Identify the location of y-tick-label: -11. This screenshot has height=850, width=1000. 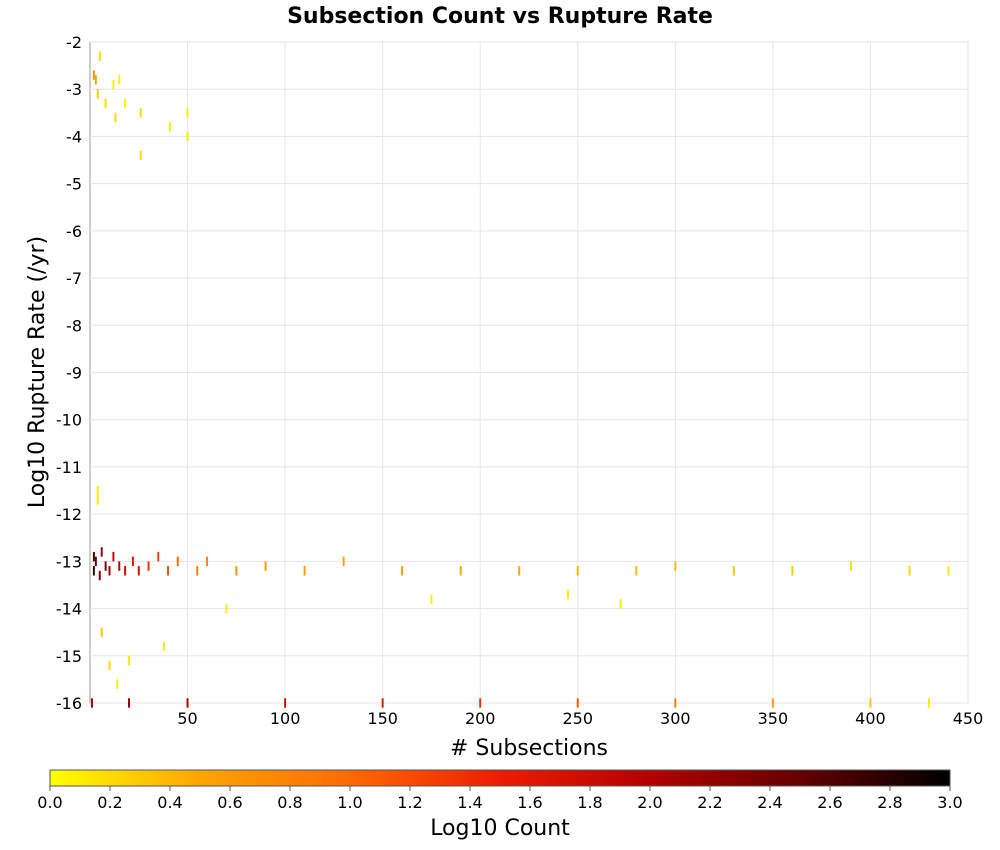
(69, 467).